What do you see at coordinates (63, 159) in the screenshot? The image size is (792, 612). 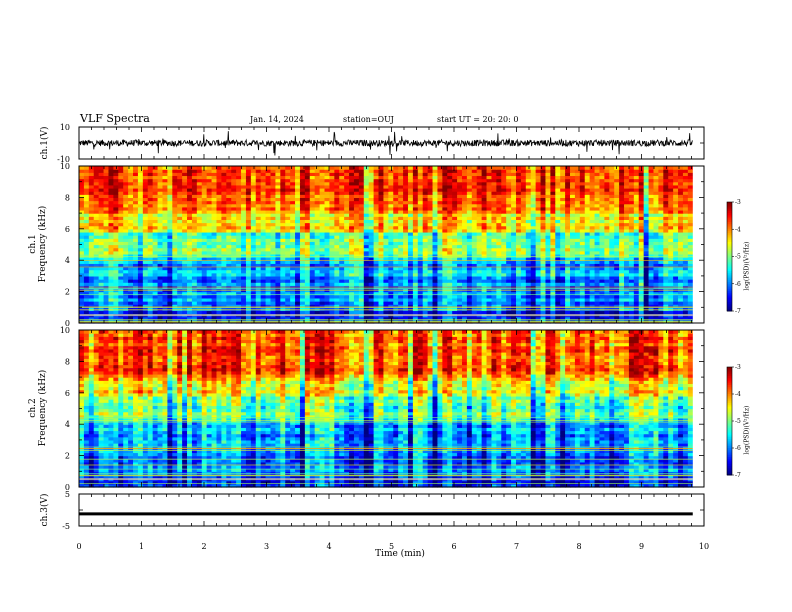 I see `y-tick-label: -10` at bounding box center [63, 159].